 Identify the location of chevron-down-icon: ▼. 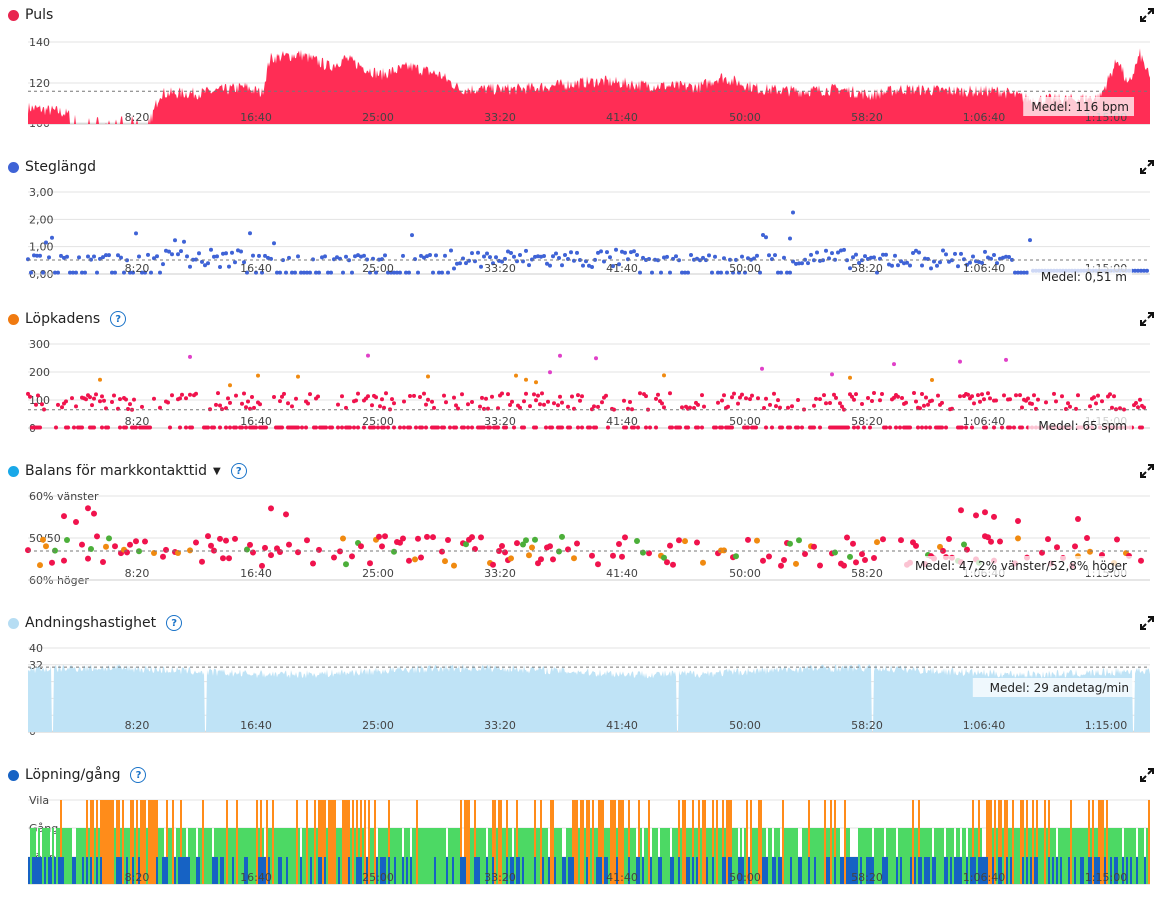
(217, 471).